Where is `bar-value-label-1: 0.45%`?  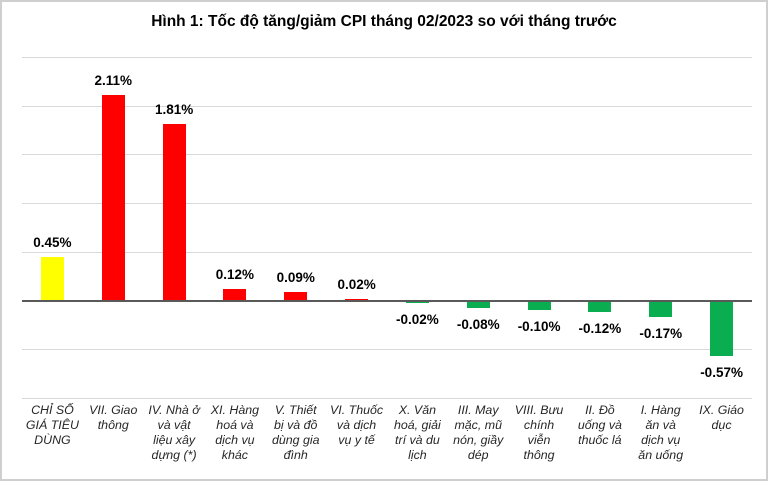
bar-value-label-1: 0.45% is located at coordinates (52, 242).